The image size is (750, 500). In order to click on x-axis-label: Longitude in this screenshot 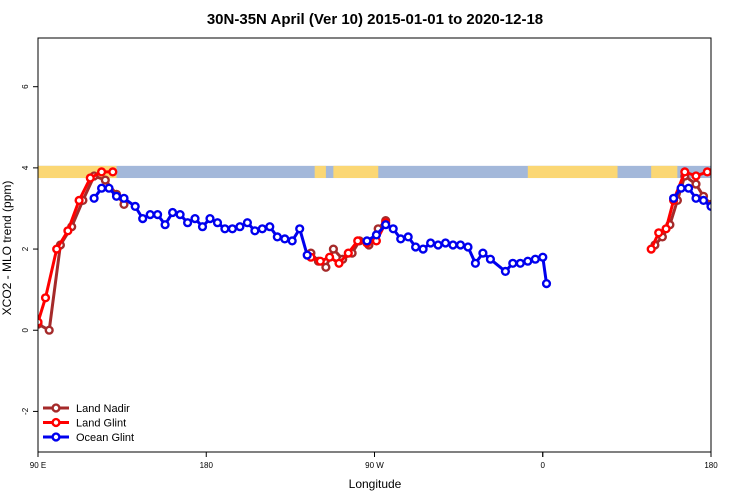, I will do `click(375, 484)`.